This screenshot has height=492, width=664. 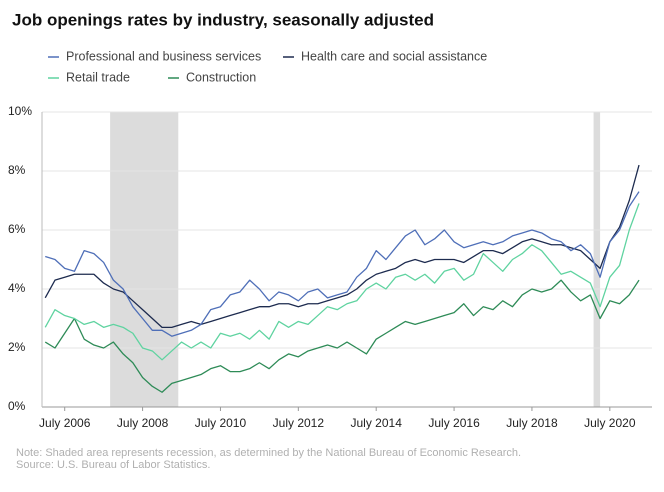 I want to click on y-tick-label: 0%, so click(x=17, y=406).